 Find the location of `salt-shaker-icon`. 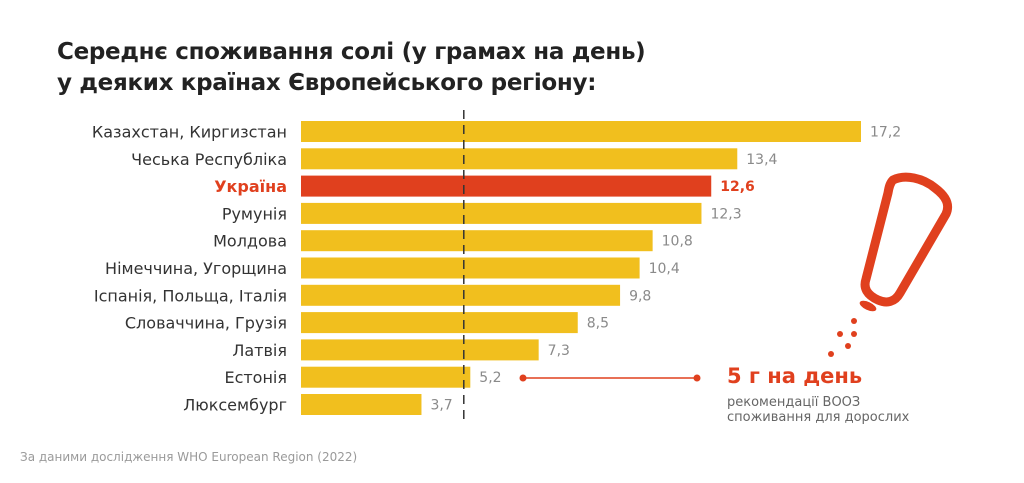

salt-shaker-icon is located at coordinates (890, 264).